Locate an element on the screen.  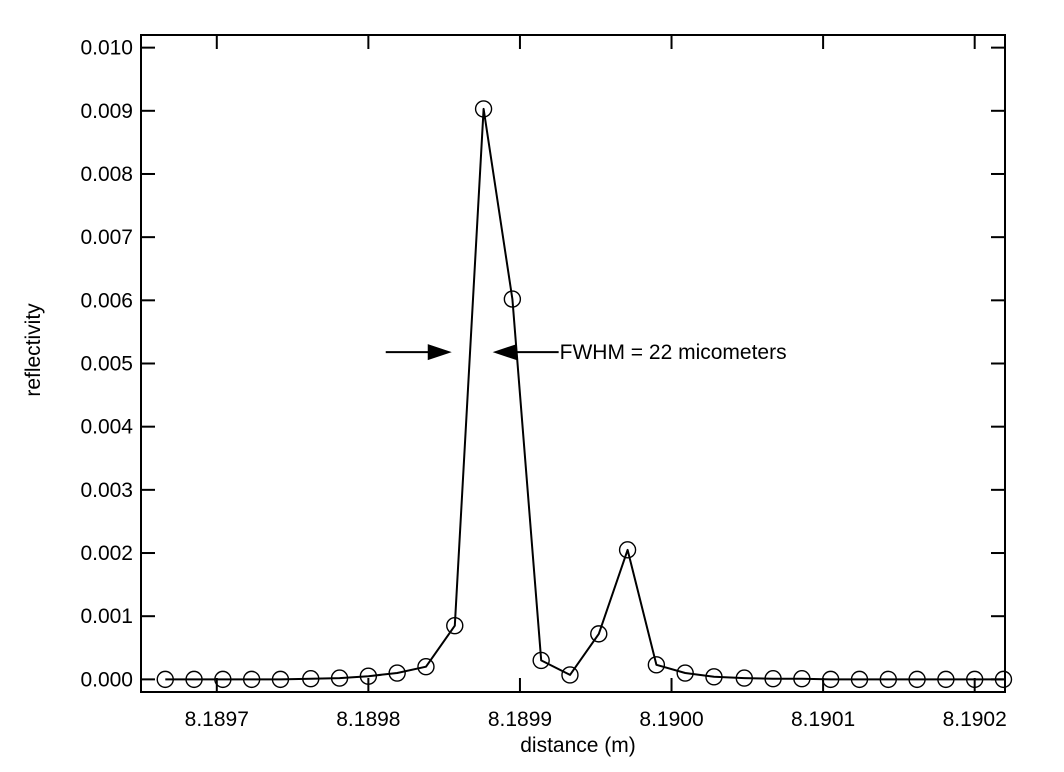
y-tick-label: 0.000 is located at coordinates (106, 679).